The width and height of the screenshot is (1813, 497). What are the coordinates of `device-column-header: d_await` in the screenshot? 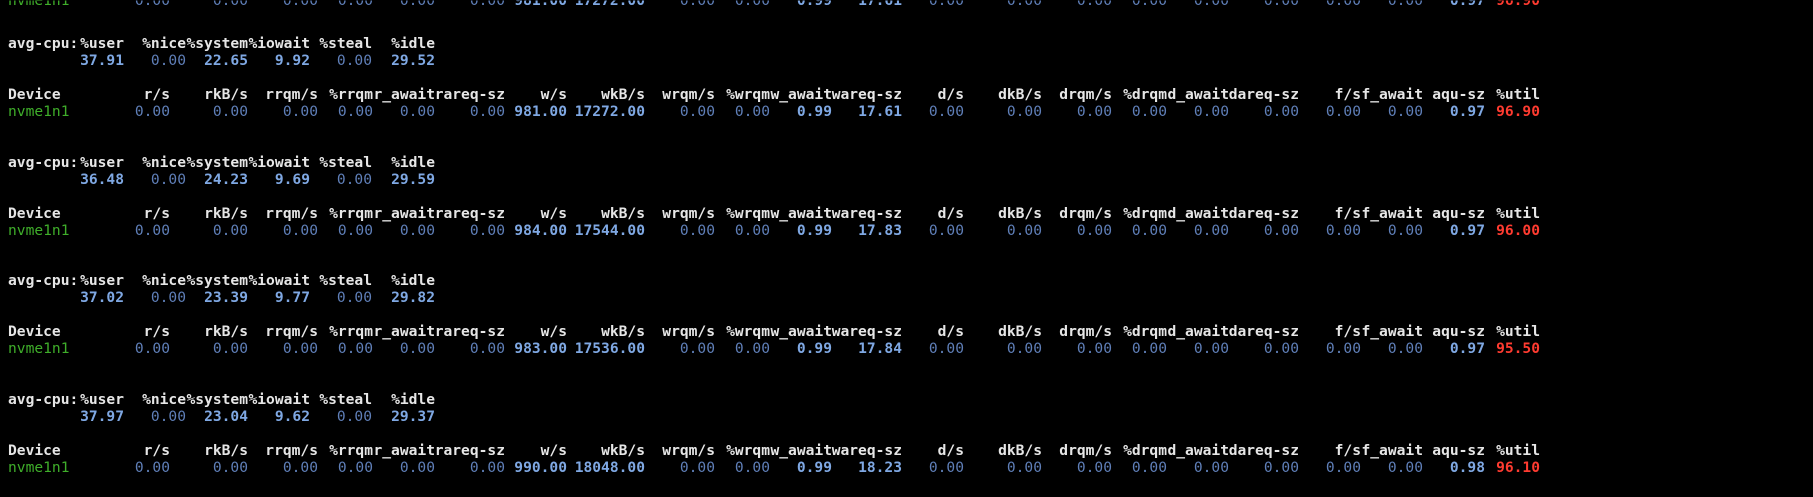 It's located at (1198, 213).